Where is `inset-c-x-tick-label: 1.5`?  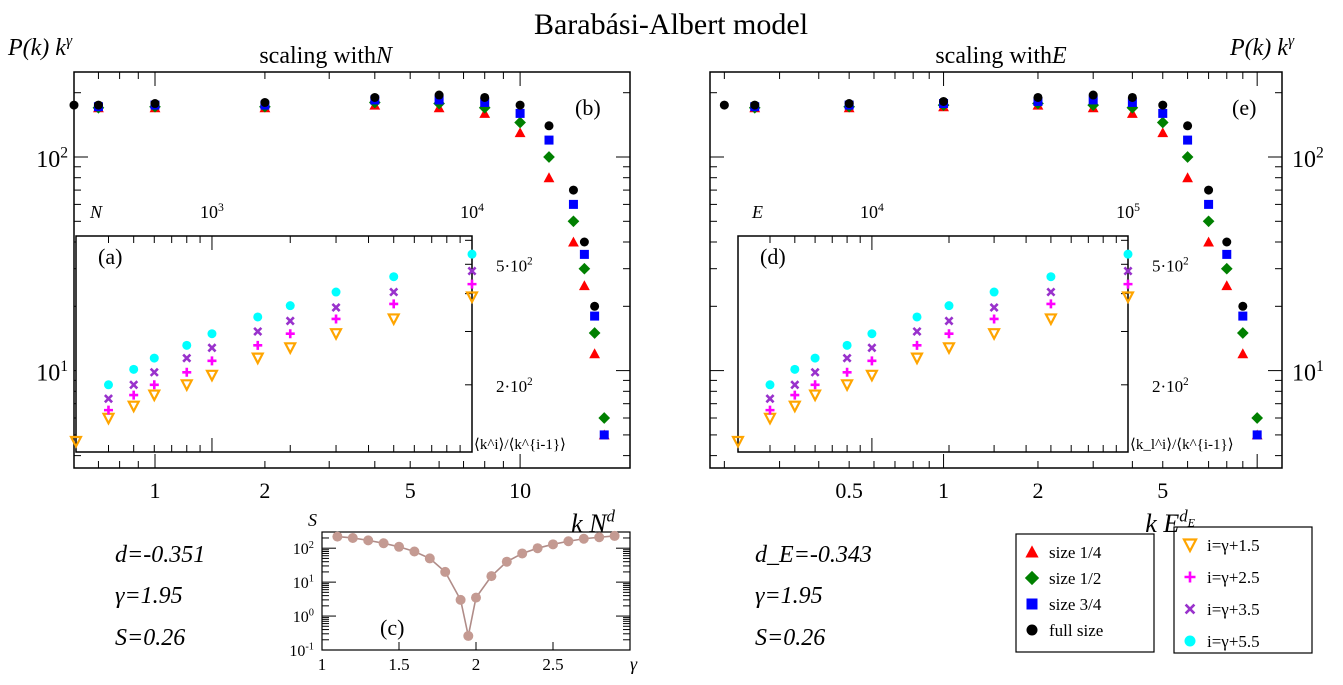 inset-c-x-tick-label: 1.5 is located at coordinates (398, 664).